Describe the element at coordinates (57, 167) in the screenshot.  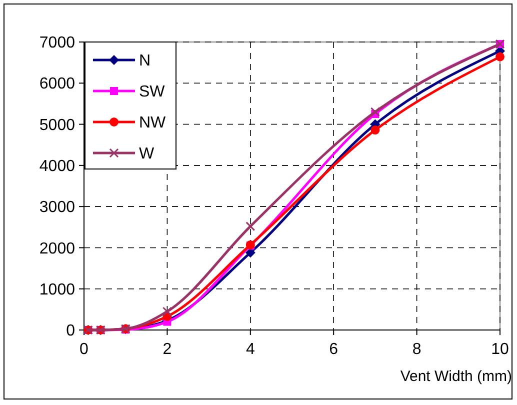
I see `y-tick-label: 4000` at that location.